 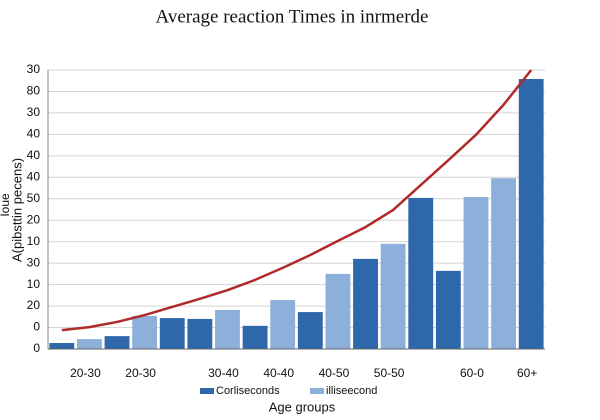 I want to click on legend-label: Corliseconds, so click(x=248, y=391).